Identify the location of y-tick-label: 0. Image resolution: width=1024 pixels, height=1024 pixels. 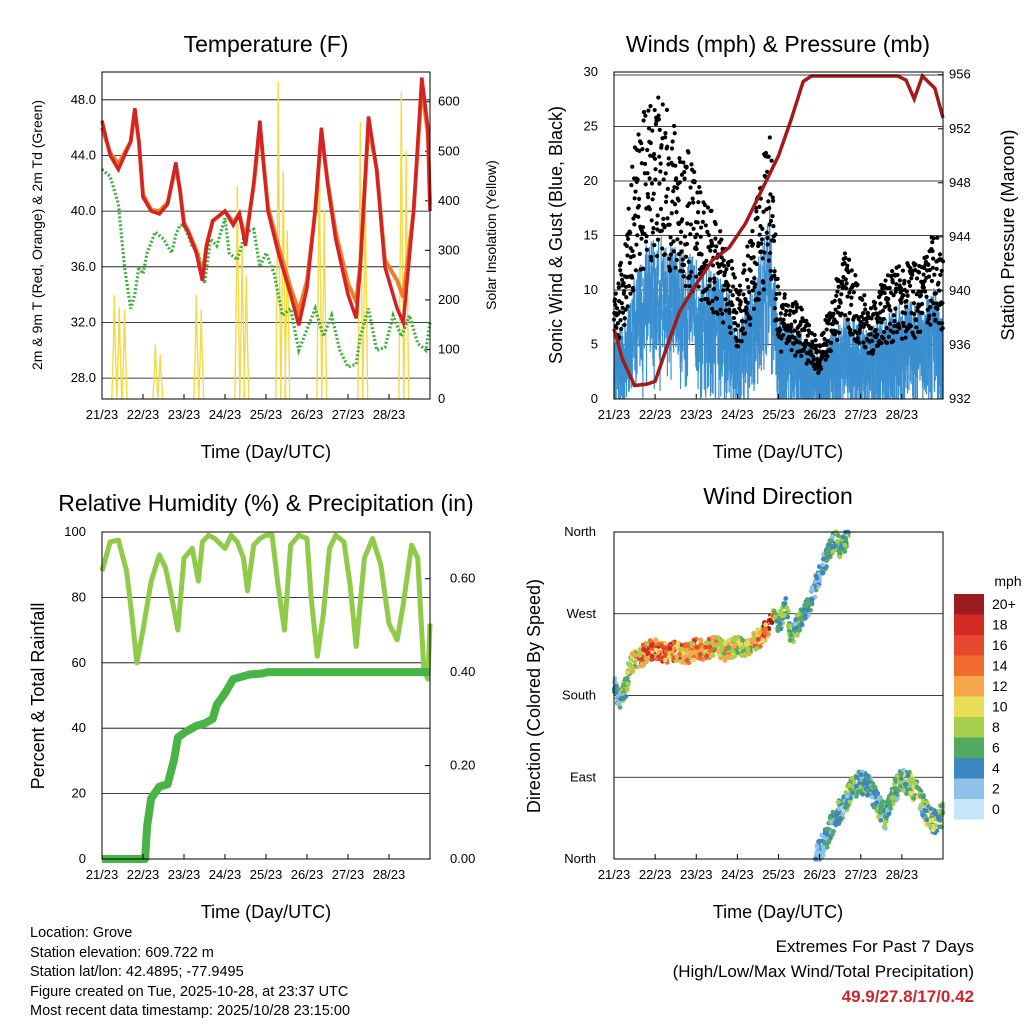
(594, 398).